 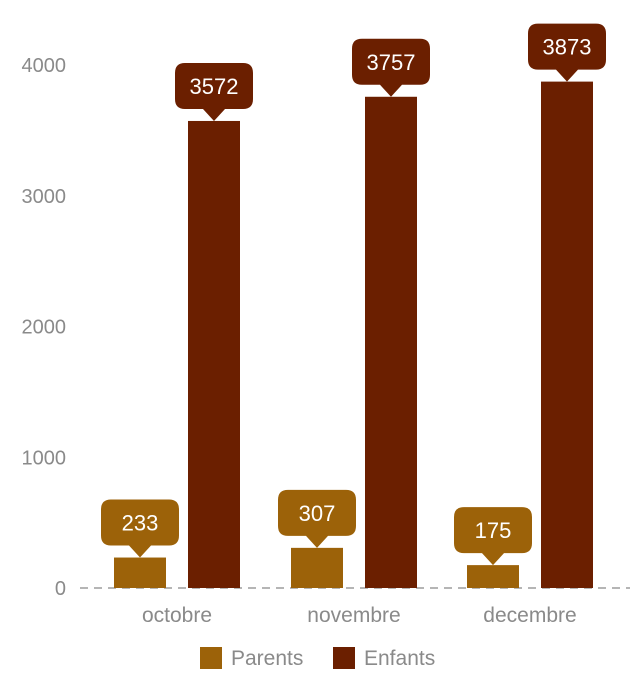 What do you see at coordinates (267, 658) in the screenshot?
I see `legend-label: Parents` at bounding box center [267, 658].